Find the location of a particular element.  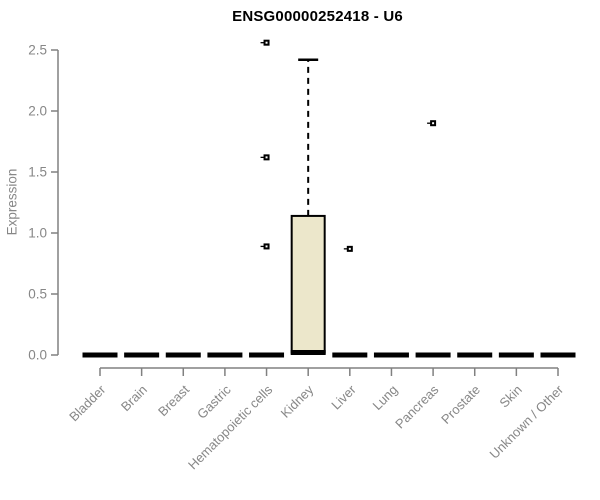

chart-title: ENSG00000252418 - U6 is located at coordinates (317, 16).